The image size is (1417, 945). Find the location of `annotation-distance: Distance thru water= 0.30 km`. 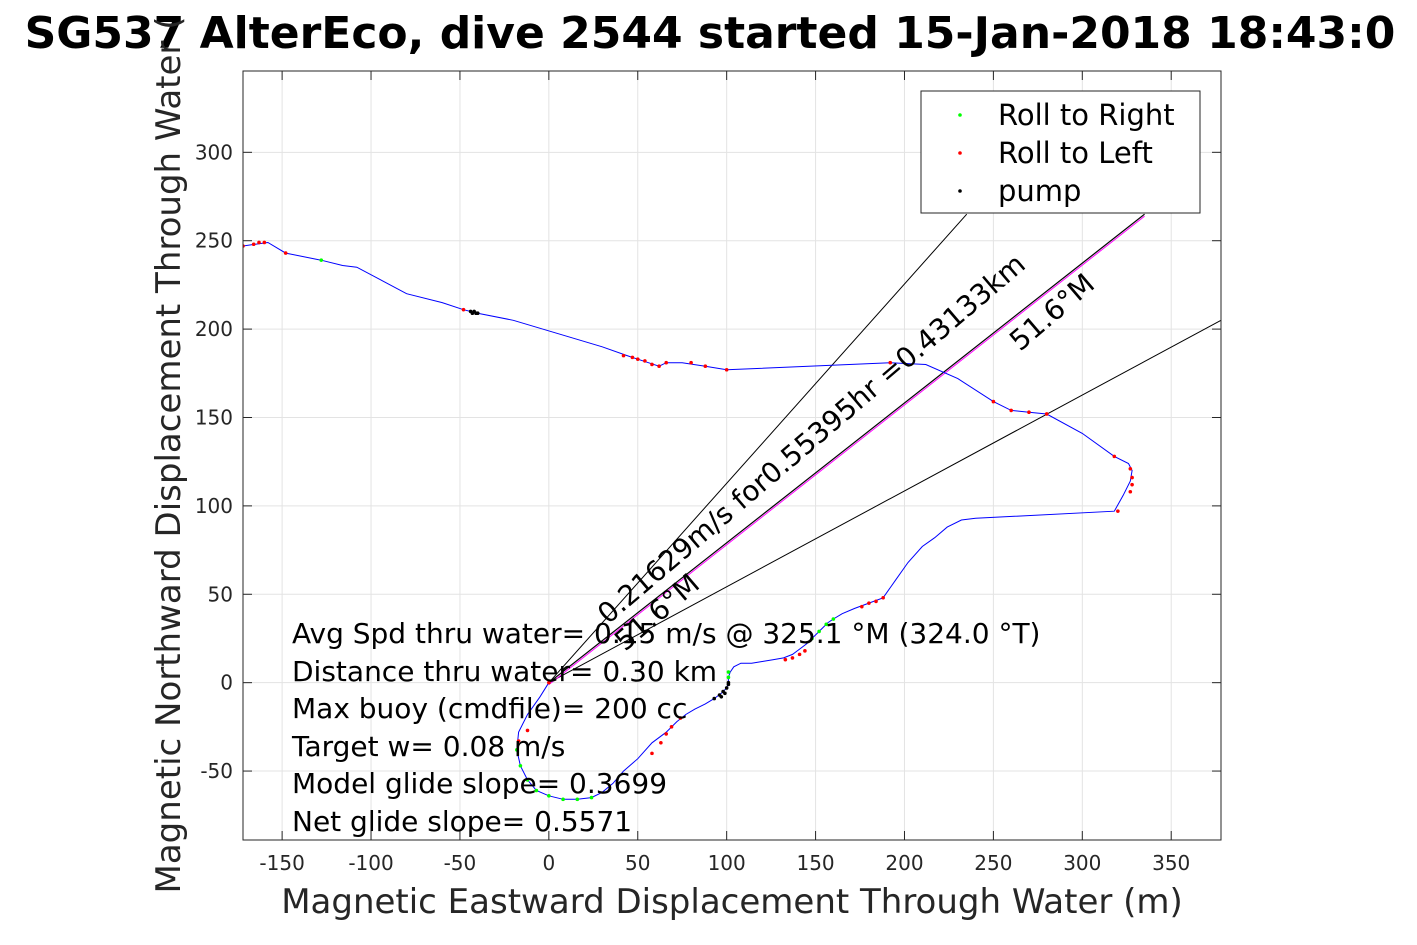

annotation-distance: Distance thru water= 0.30 km is located at coordinates (504, 671).